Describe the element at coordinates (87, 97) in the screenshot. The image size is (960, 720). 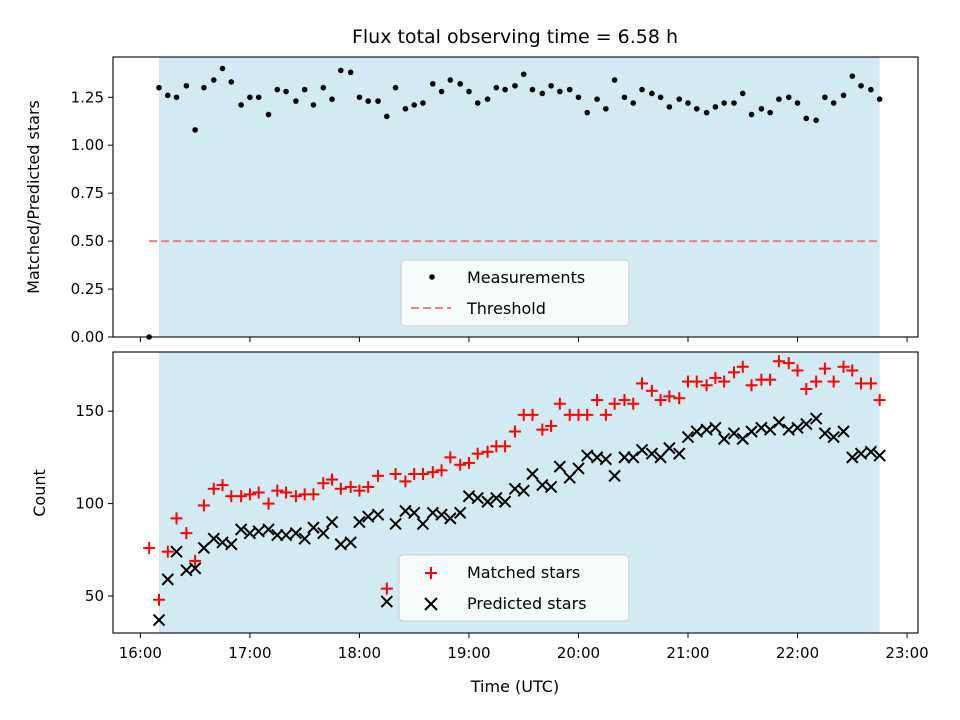
I see `top-y-tick-label: 1.25` at that location.